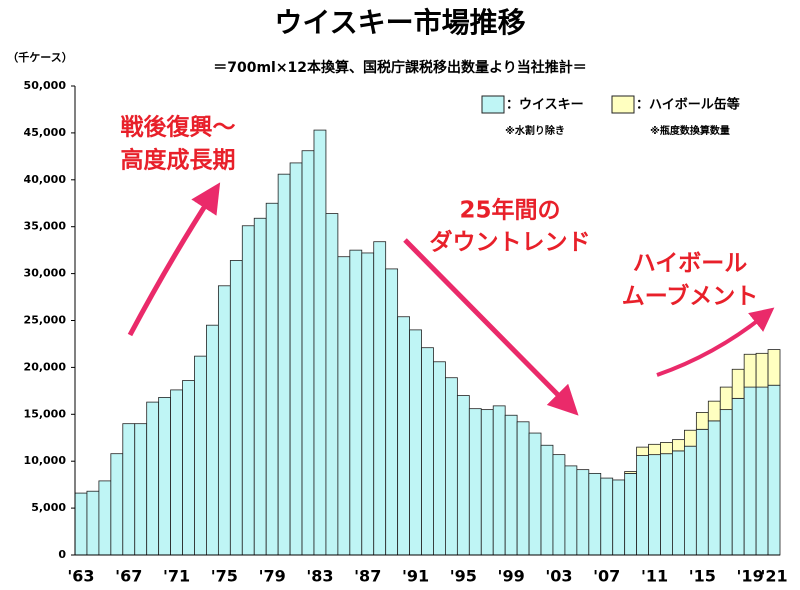 This screenshot has width=800, height=590. Describe the element at coordinates (463, 576) in the screenshot. I see `x-tick-label: '95` at that location.